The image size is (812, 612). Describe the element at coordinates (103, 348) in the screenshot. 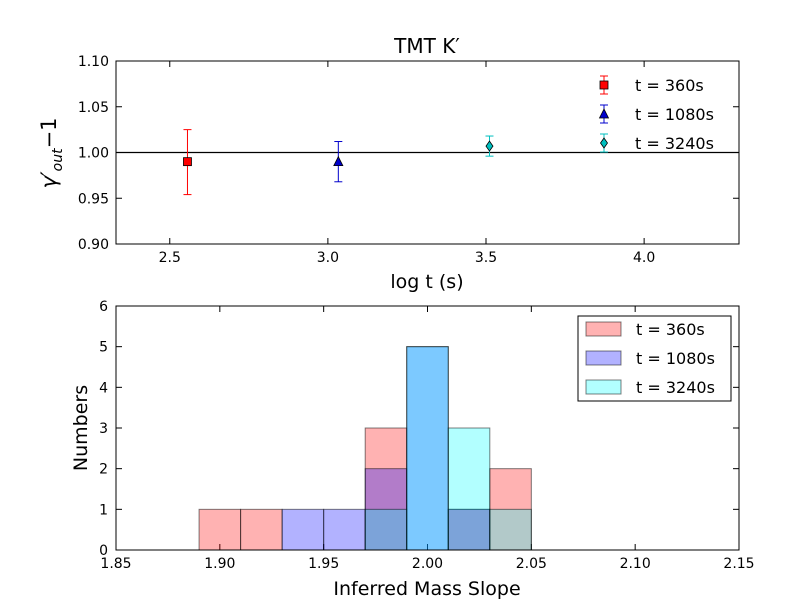

I see `bottom-y-tick-label: 5` at that location.